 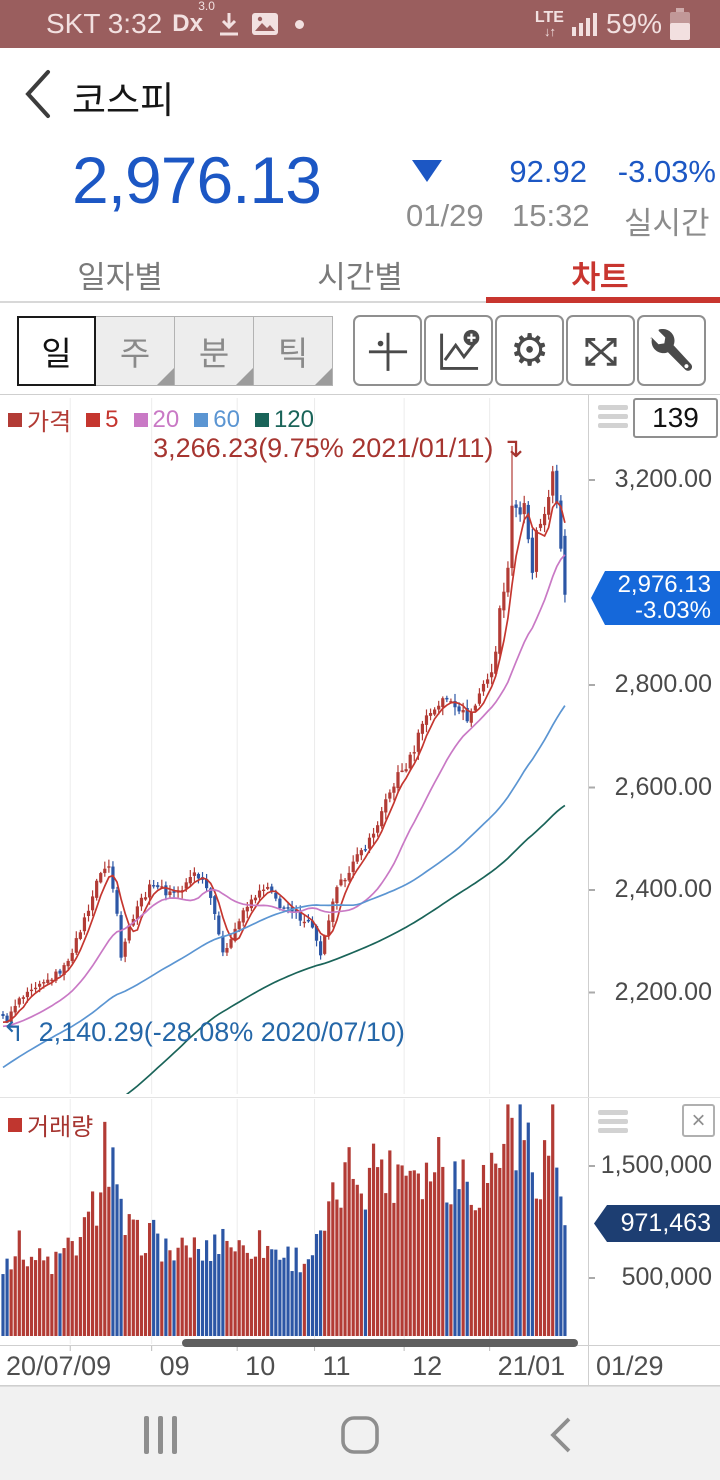 What do you see at coordinates (59, 1366) in the screenshot?
I see `x-axis-label: 20/07/09` at bounding box center [59, 1366].